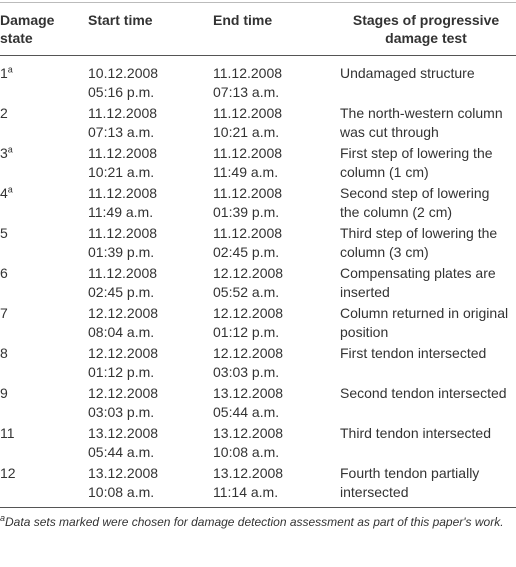  Describe the element at coordinates (121, 332) in the screenshot. I see `start-time: 08:04 a.m.` at that location.